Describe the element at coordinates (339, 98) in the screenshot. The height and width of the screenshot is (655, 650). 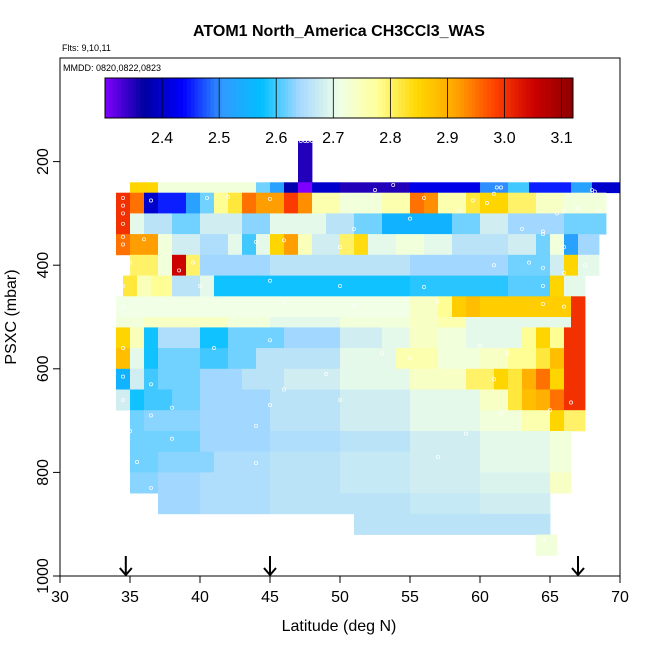
I see `colorbar-frame` at that location.